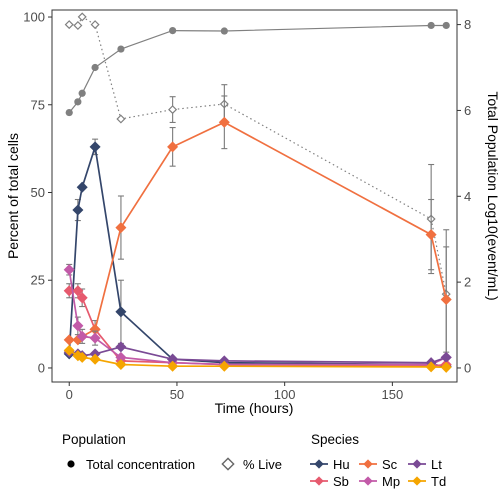 The image size is (500, 500). What do you see at coordinates (436, 464) in the screenshot?
I see `legend-species-lt-label: Lt` at bounding box center [436, 464].